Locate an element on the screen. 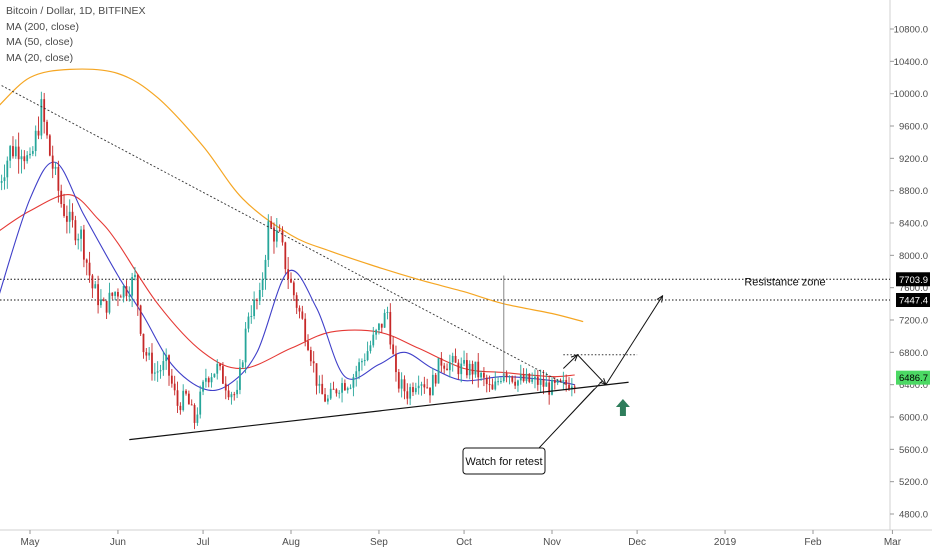 The width and height of the screenshot is (932, 550). current-price-tag-bg is located at coordinates (913, 377).